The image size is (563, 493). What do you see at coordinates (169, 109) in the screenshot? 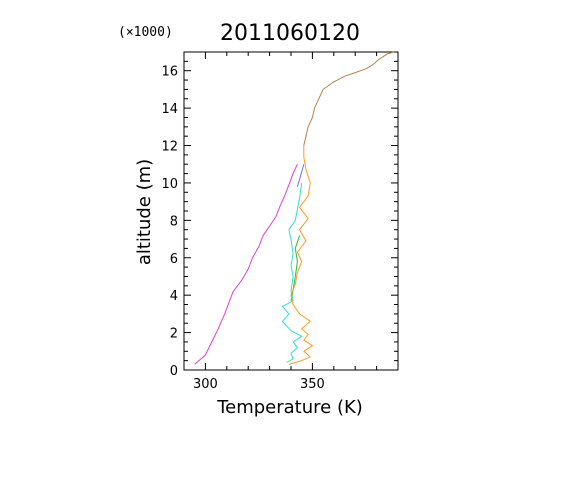
I see `y-tick-label: 14` at bounding box center [169, 109].